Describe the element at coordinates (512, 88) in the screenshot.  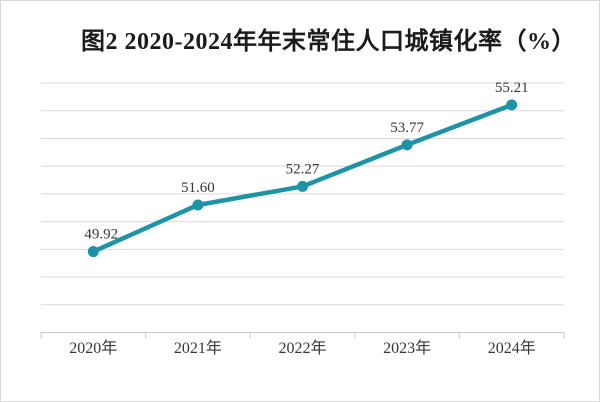
I see `data-point-label: 55.21` at that location.